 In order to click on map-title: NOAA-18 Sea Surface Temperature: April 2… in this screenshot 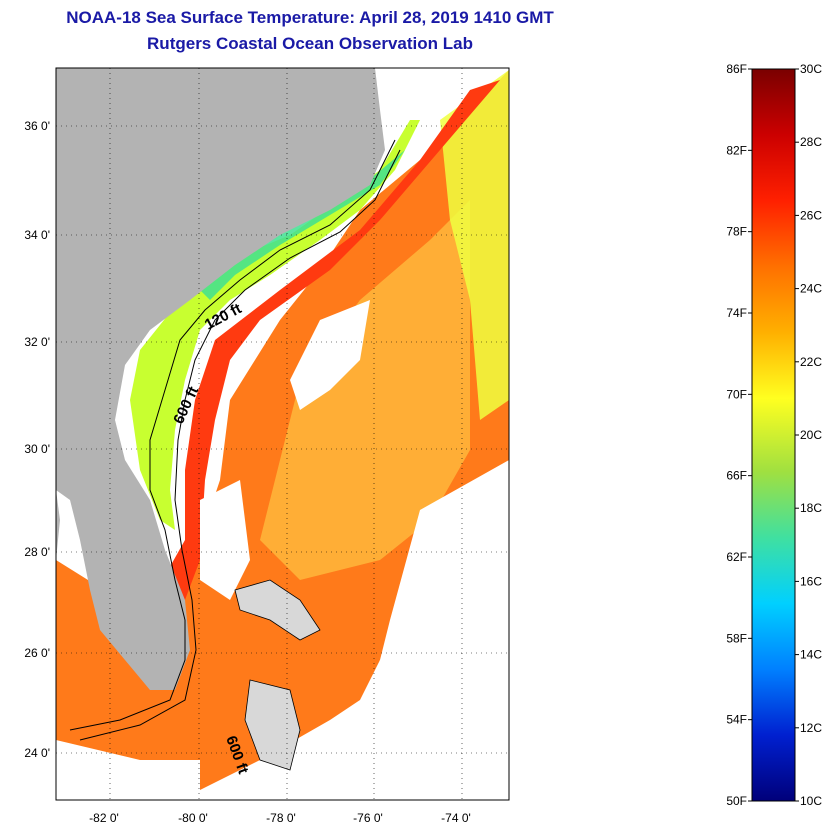, I will do `click(310, 17)`.